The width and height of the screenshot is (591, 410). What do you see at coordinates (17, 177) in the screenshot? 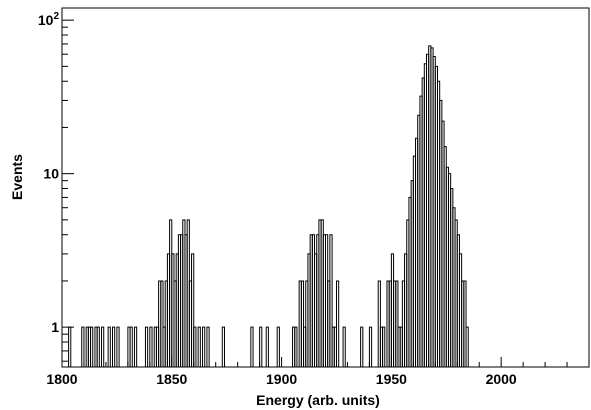
I see `y-axis-label: Events` at bounding box center [17, 177].